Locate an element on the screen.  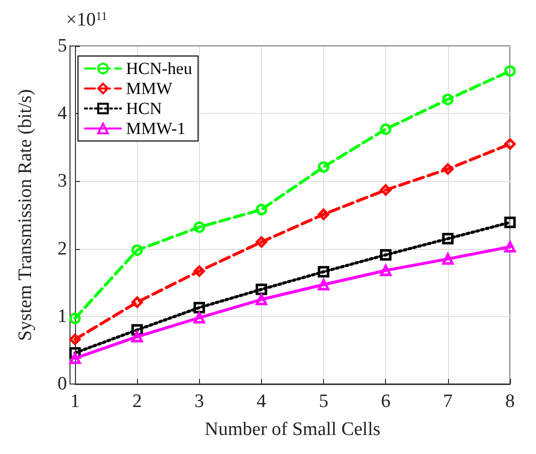
y-tick-label: 4 is located at coordinates (63, 113).